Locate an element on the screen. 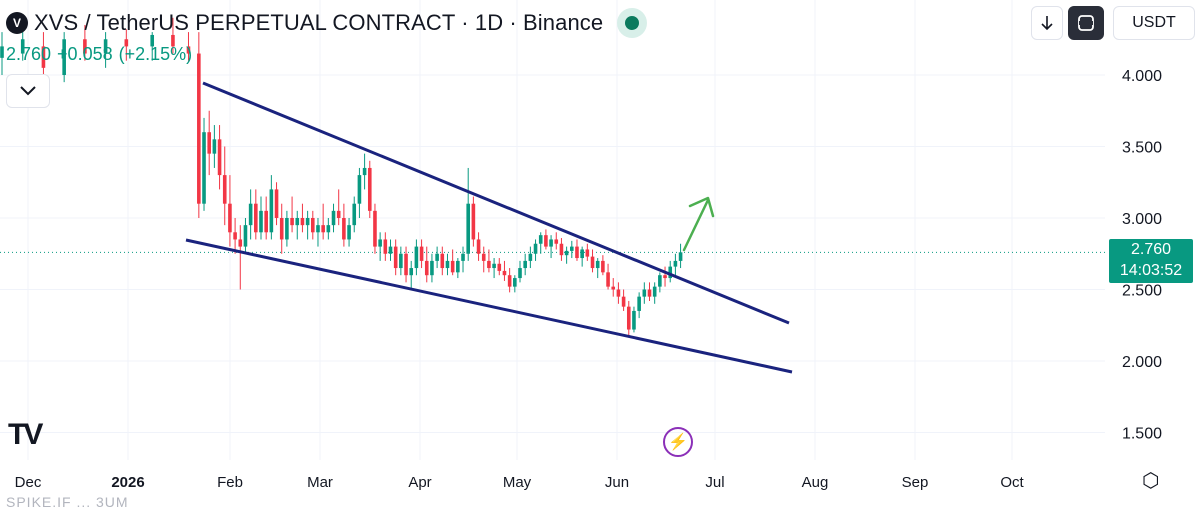 The height and width of the screenshot is (510, 1200). y-tick-label: 2.500 is located at coordinates (1142, 291).